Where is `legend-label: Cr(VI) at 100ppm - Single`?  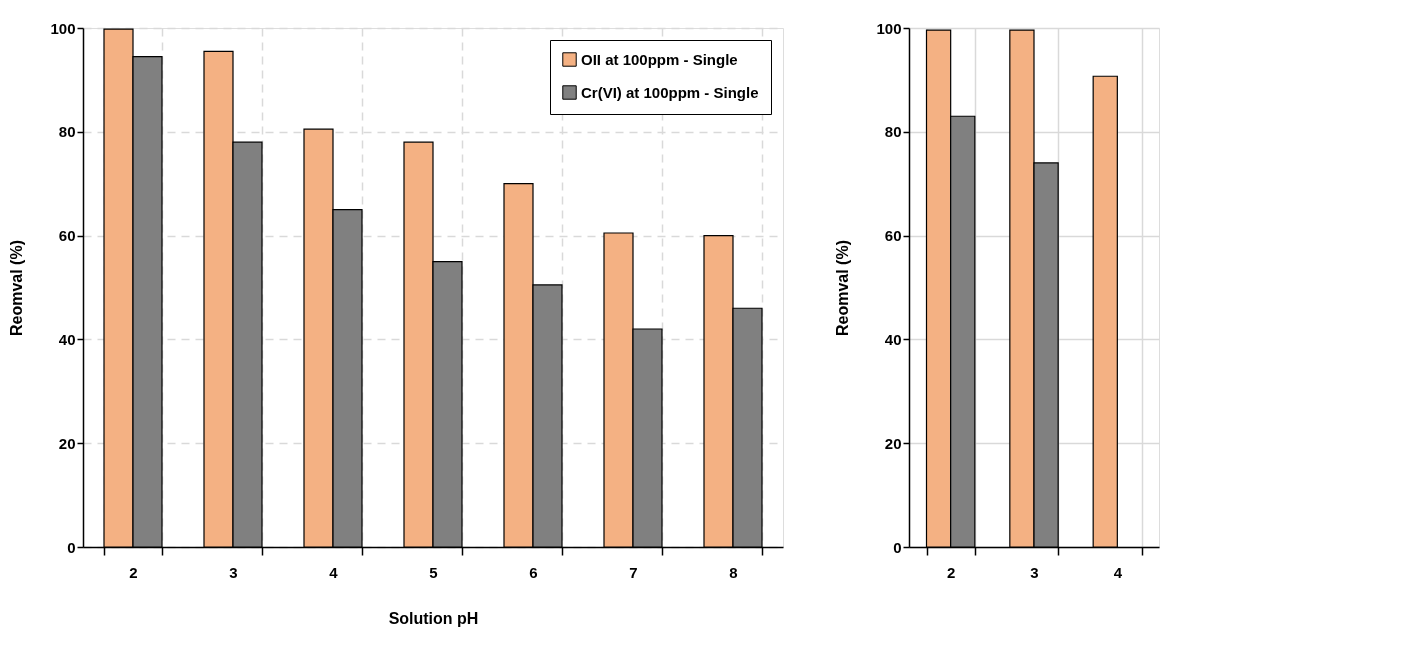
legend-label: Cr(VI) at 100ppm - Single is located at coordinates (670, 92).